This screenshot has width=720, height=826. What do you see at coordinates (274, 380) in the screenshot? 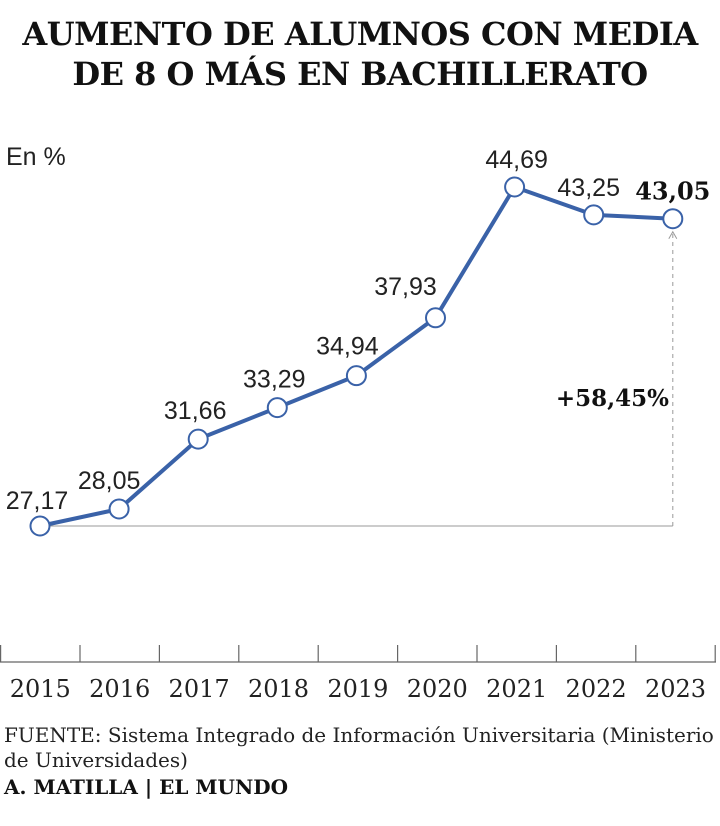
I see `data-label-2018: 33,29` at bounding box center [274, 380].